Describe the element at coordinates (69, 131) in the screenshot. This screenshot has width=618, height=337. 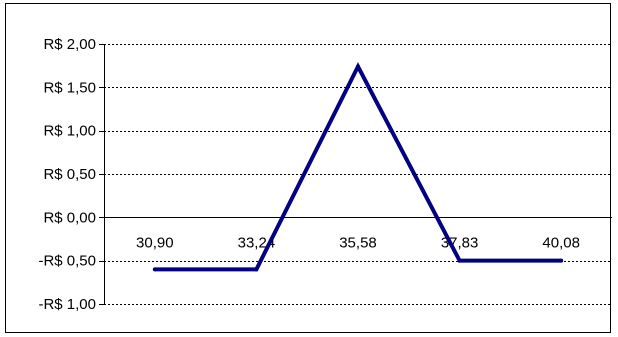
I see `y-tick-label: R$ 1,00` at that location.